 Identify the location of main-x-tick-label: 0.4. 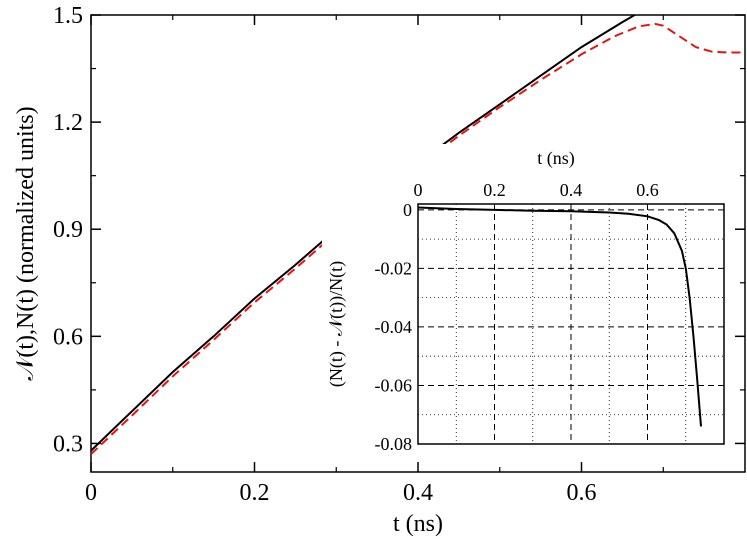
(418, 493).